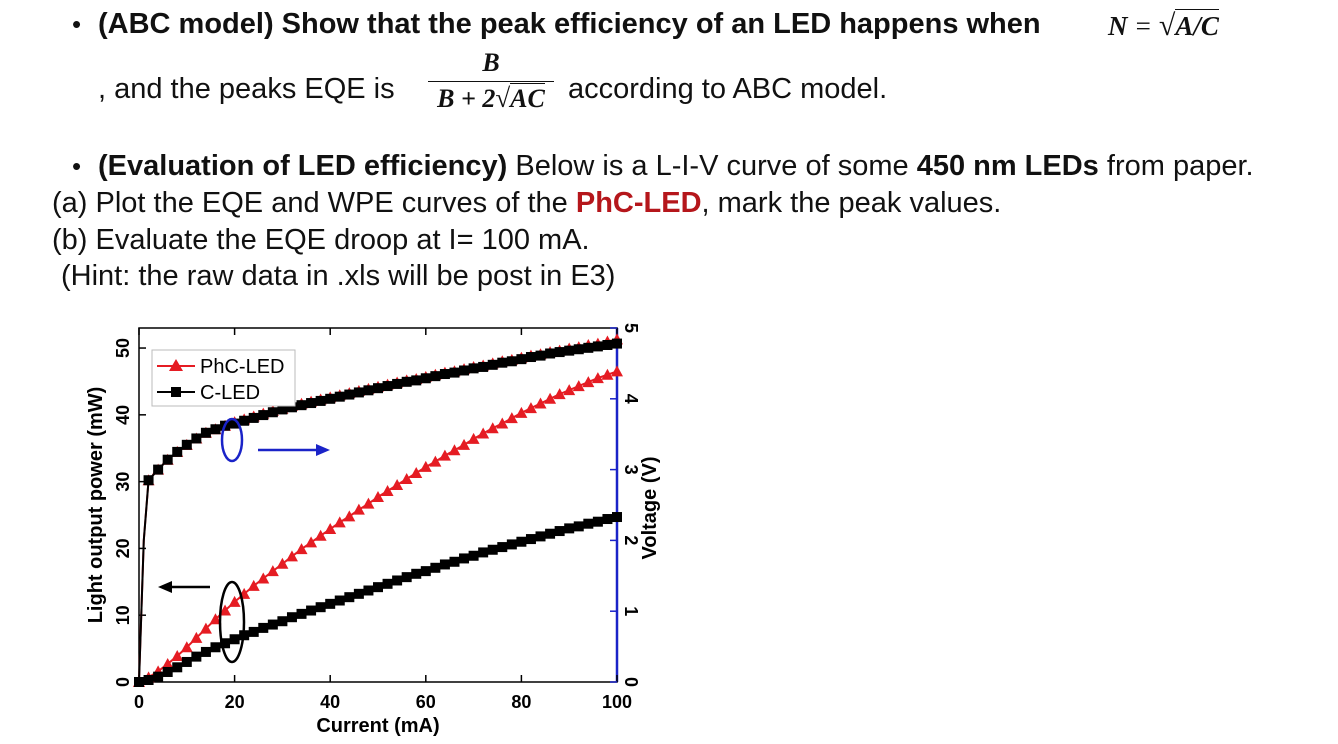  What do you see at coordinates (712, 166) in the screenshot?
I see `question-eval-text: Below is a L-I-V curve of some` at bounding box center [712, 166].